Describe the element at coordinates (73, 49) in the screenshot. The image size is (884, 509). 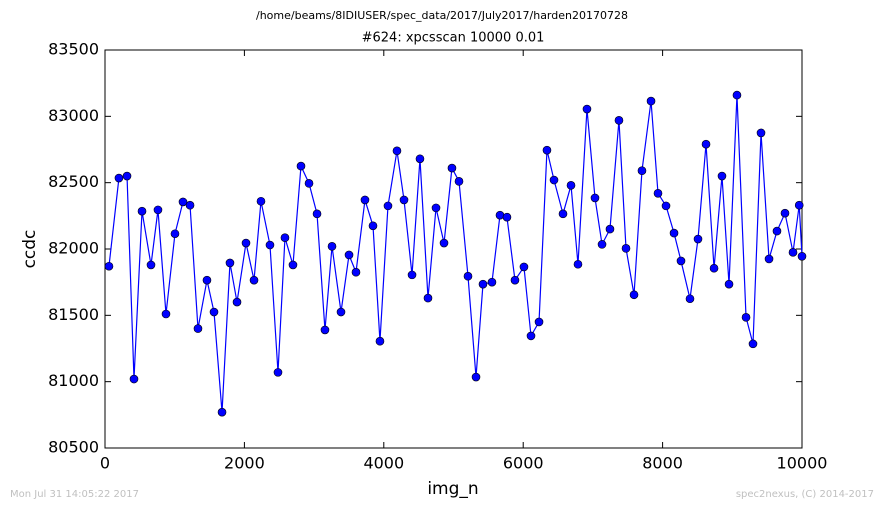
I see `y-tick-label: 83500` at that location.